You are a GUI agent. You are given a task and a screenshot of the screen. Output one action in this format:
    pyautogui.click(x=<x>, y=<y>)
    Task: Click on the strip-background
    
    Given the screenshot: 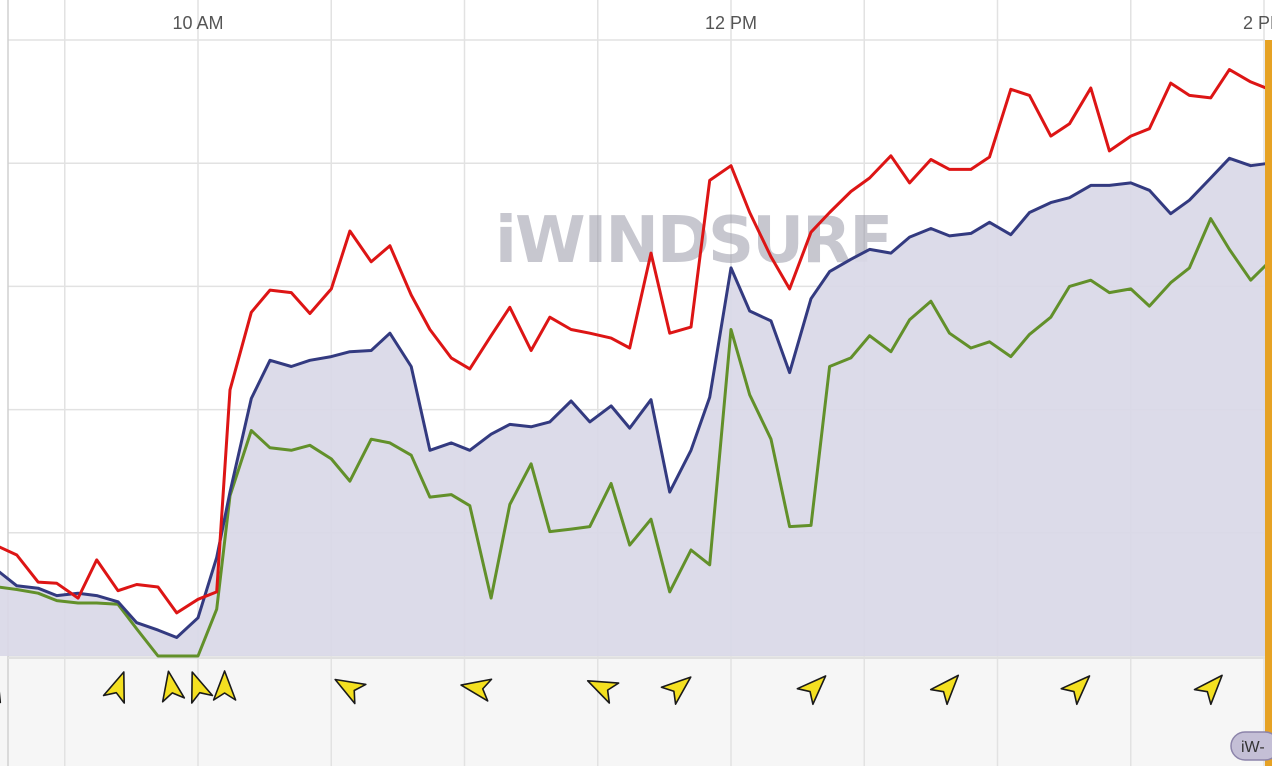 What is the action you would take?
    pyautogui.click(x=636, y=711)
    